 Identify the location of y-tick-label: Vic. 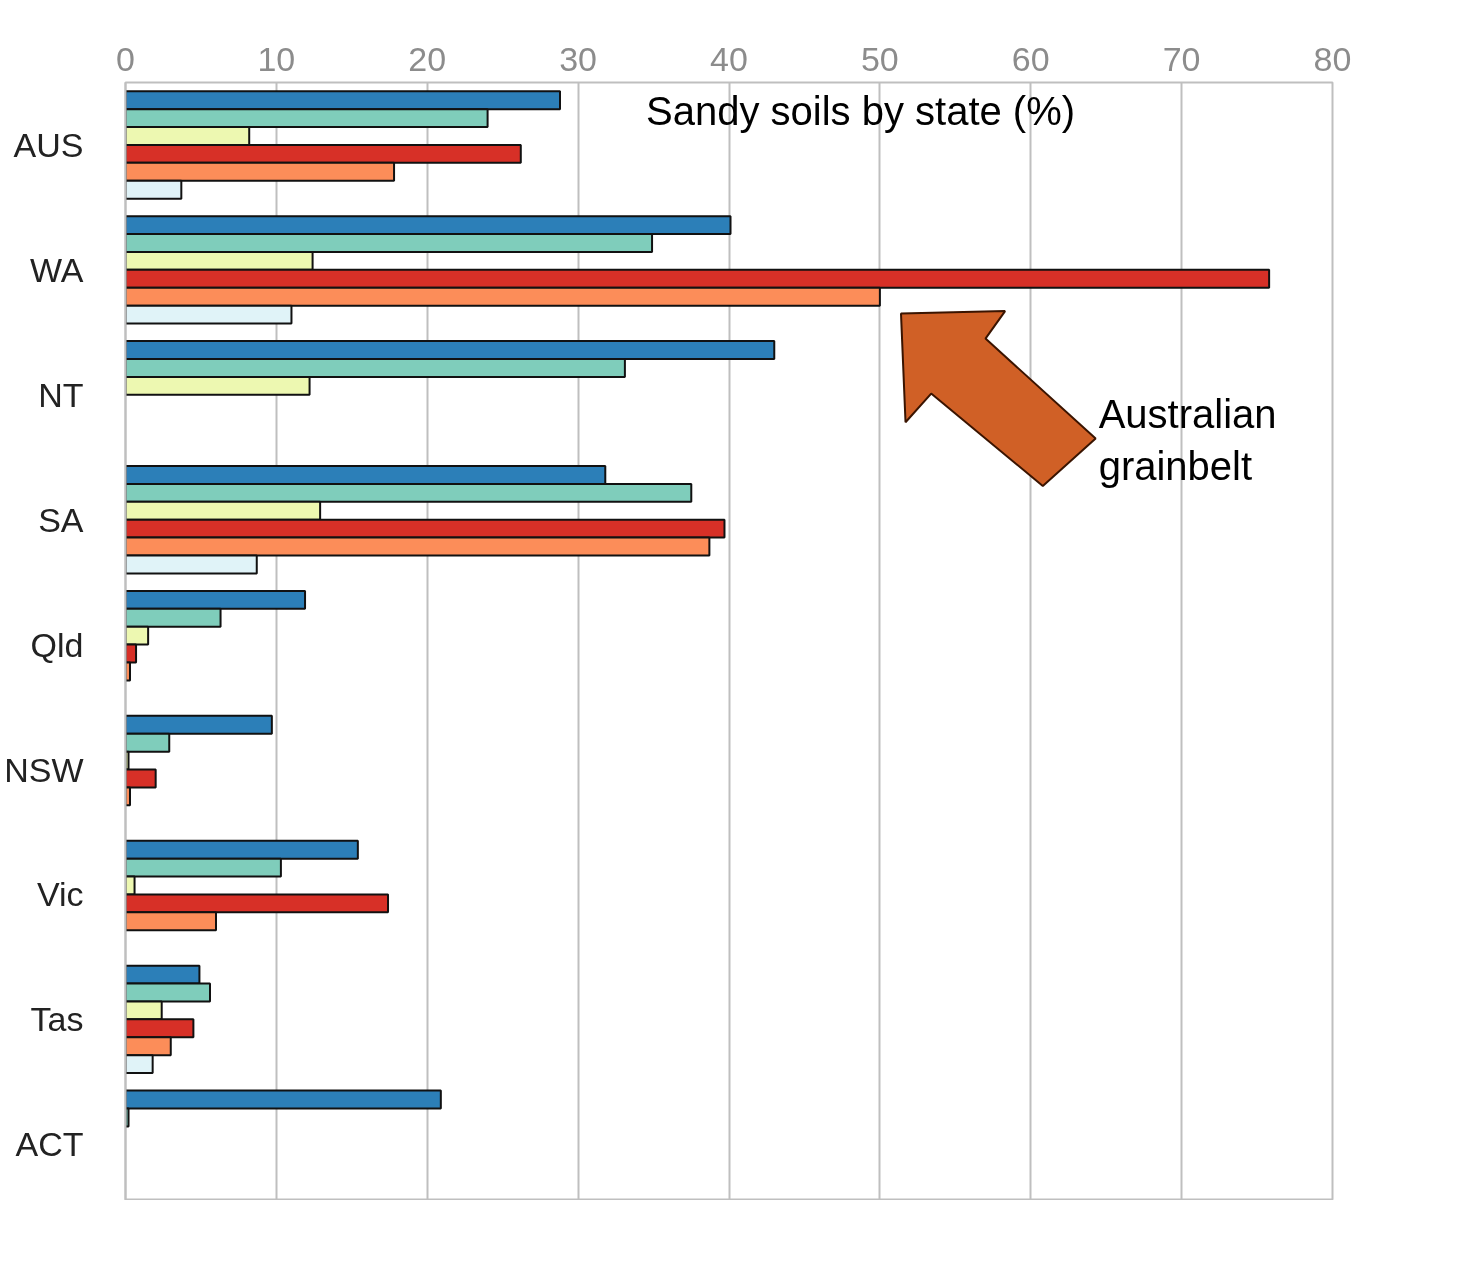
(60, 894).